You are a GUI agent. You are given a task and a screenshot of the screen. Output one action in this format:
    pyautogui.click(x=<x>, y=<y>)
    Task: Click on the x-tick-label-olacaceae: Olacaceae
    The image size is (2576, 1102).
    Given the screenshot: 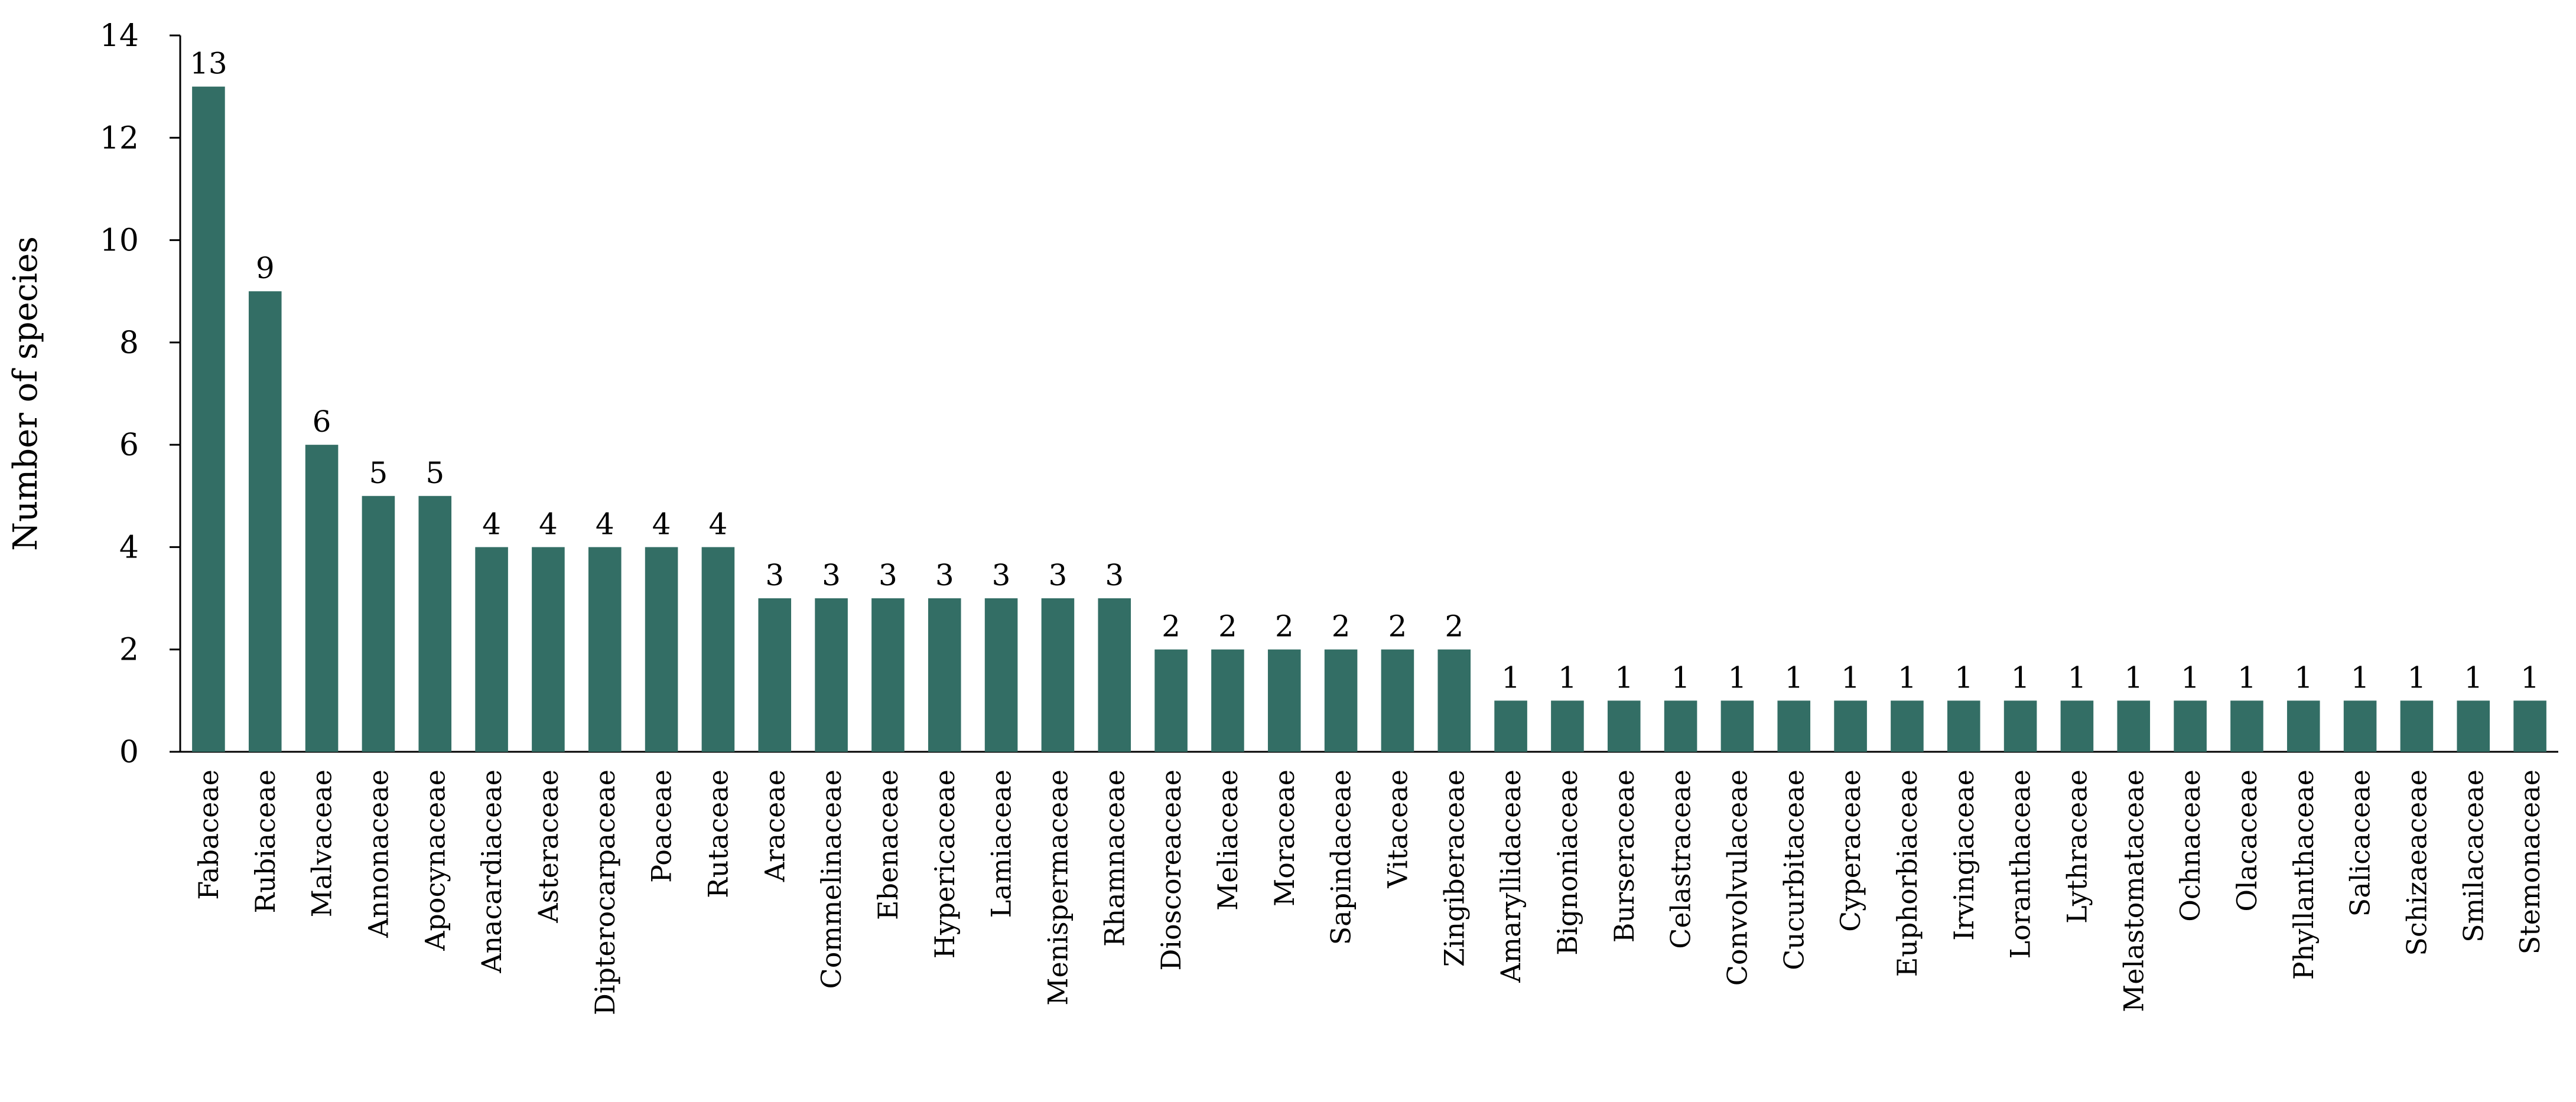 What is the action you would take?
    pyautogui.click(x=2247, y=841)
    